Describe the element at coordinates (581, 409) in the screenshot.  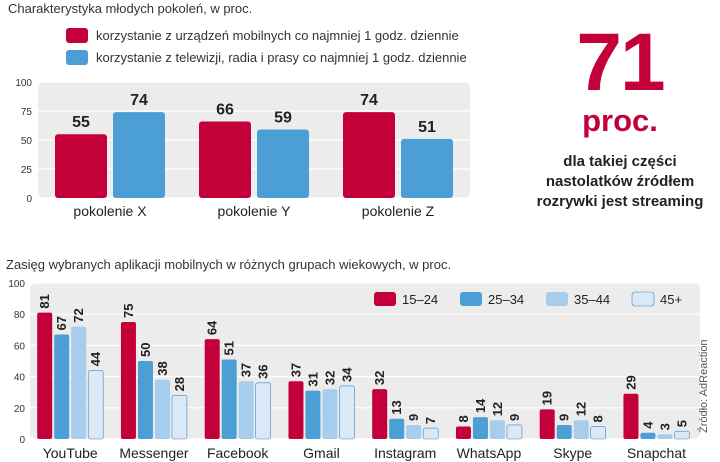
I see `data-label: 12` at that location.